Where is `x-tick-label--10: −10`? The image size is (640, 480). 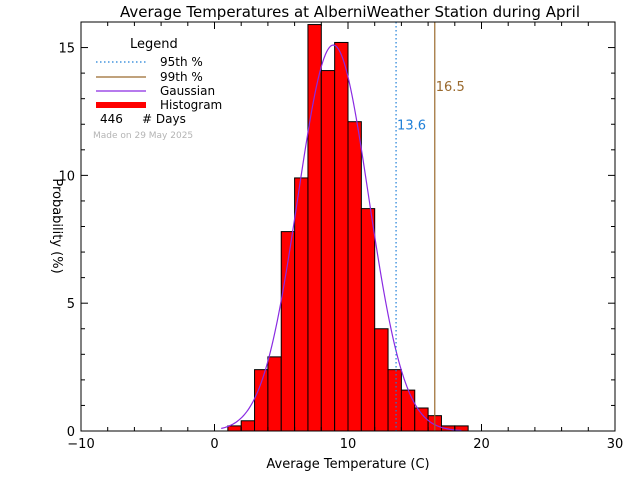
x-tick-label--10: −10 is located at coordinates (80, 444).